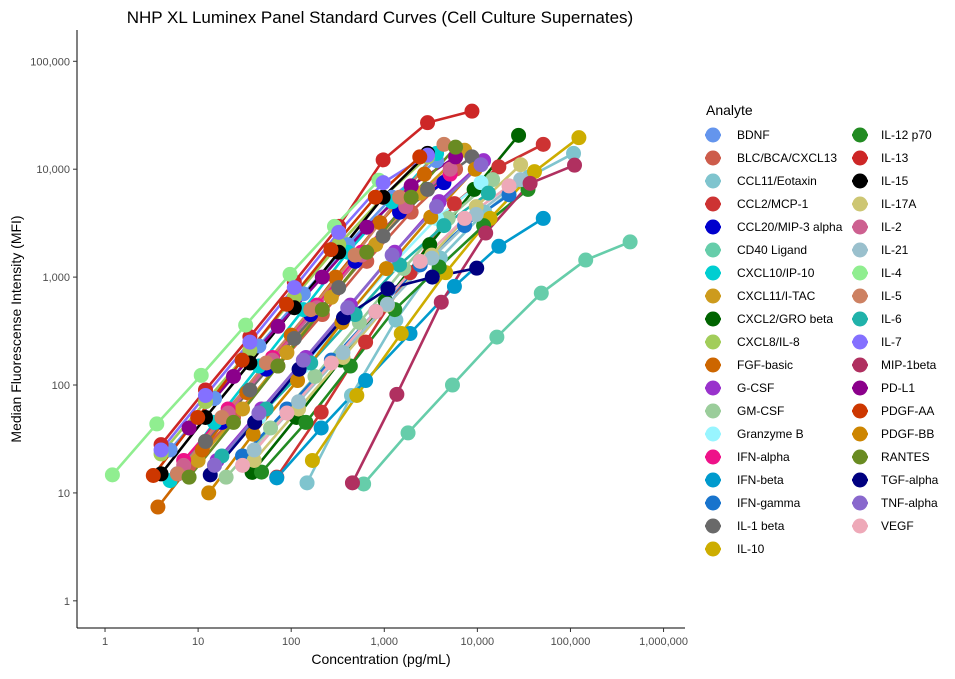  Describe the element at coordinates (729, 110) in the screenshot. I see `legend-title: Analyte` at that location.